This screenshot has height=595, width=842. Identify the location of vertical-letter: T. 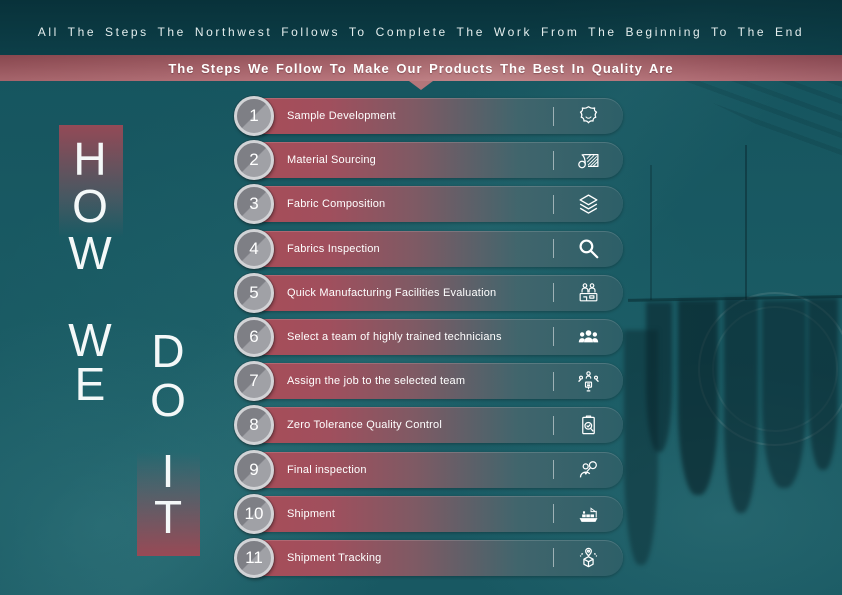
(168, 517).